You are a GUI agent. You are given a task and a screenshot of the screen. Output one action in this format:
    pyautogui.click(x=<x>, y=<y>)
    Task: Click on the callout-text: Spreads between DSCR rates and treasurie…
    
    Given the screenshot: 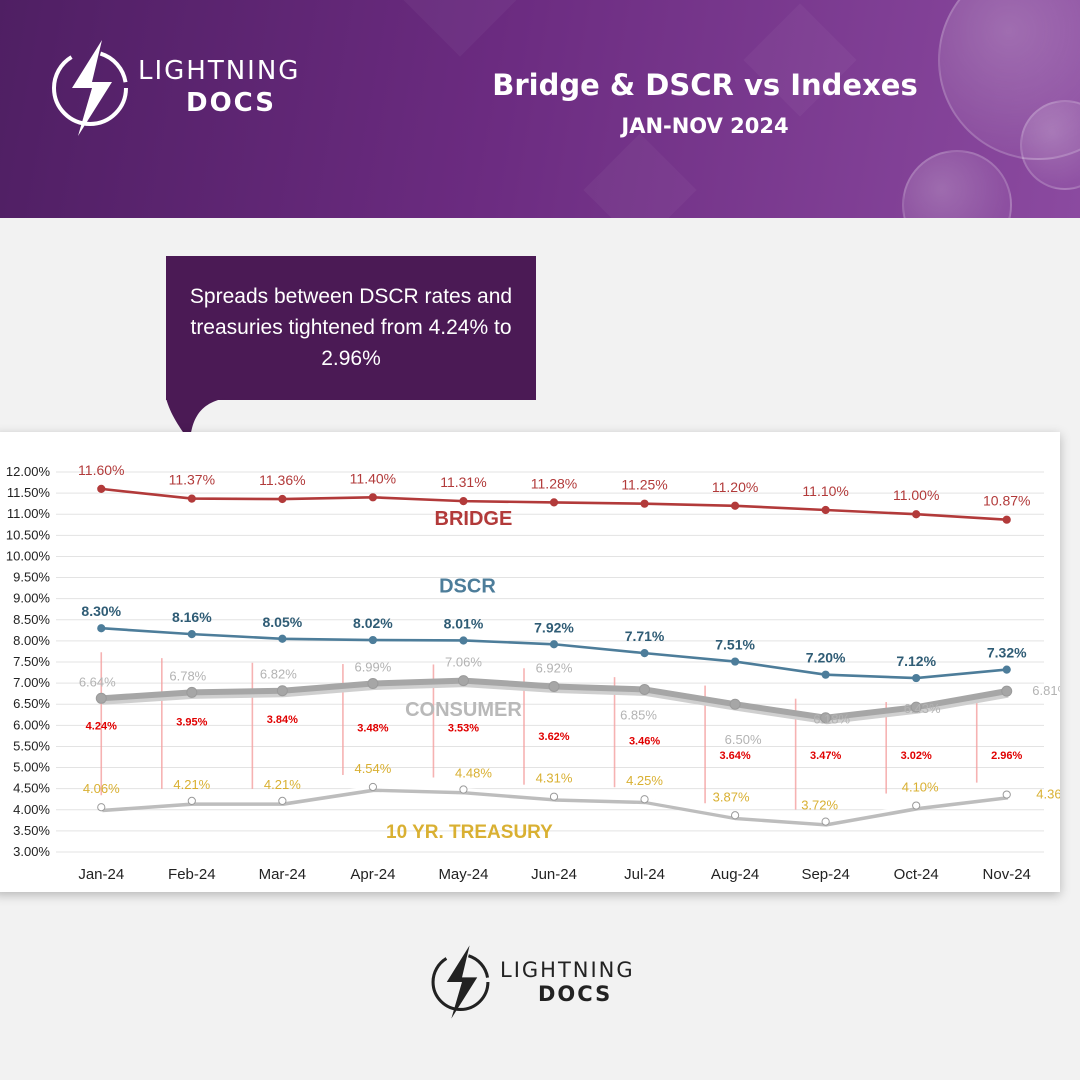 What is the action you would take?
    pyautogui.click(x=351, y=327)
    